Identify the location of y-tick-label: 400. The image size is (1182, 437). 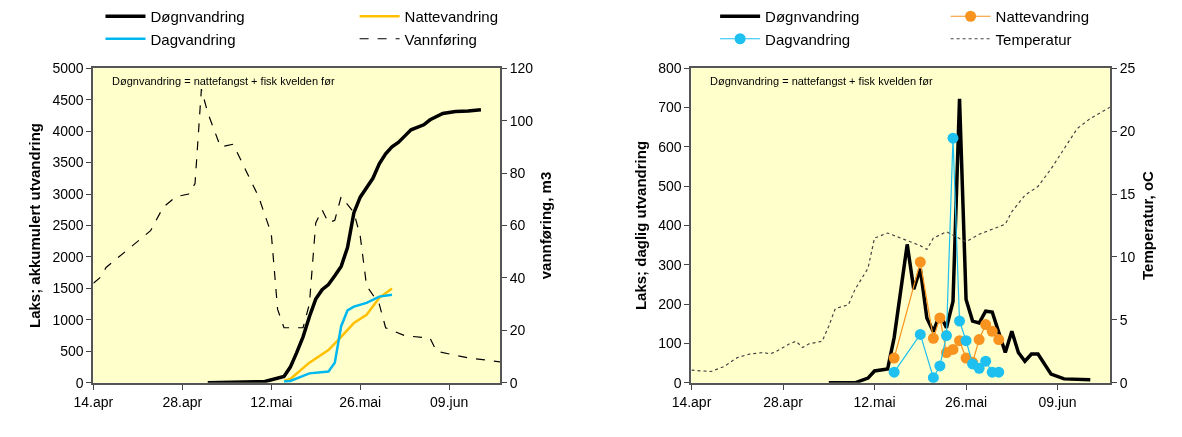
(670, 225).